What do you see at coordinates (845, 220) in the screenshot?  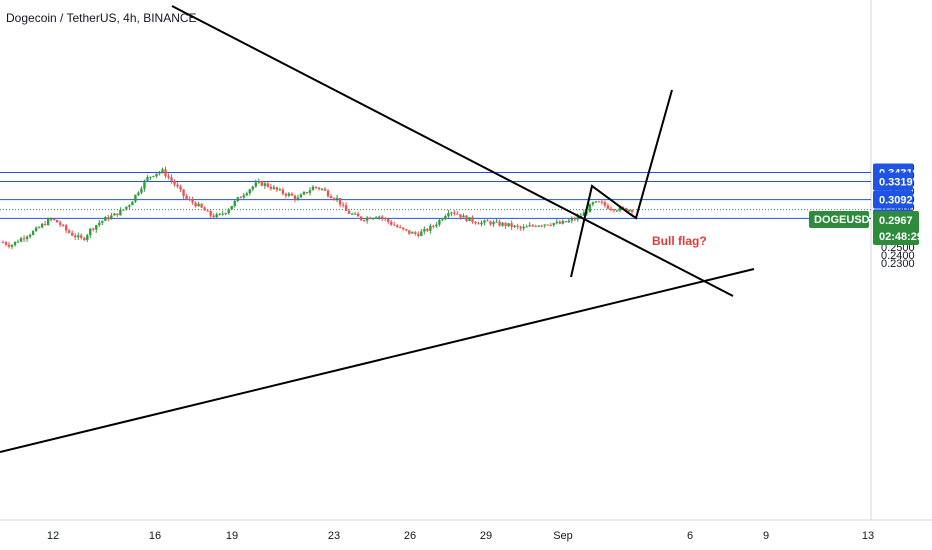 I see `symbol-tag-label: DOGEUSDT` at bounding box center [845, 220].